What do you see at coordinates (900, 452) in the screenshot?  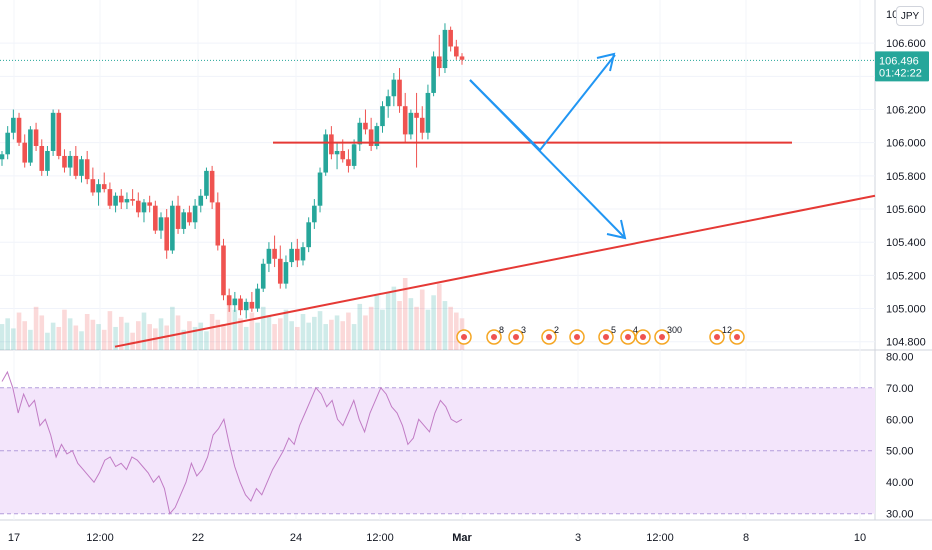 I see `rsi-tick-label: 50.00` at bounding box center [900, 452].